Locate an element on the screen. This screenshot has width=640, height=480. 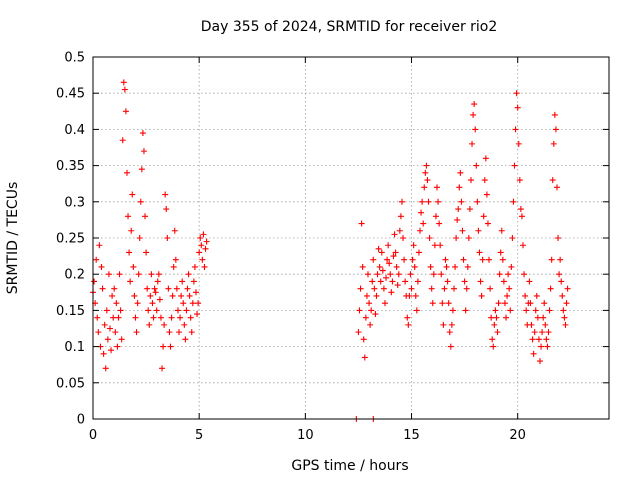
y-tick-label: 0 is located at coordinates (81, 420).